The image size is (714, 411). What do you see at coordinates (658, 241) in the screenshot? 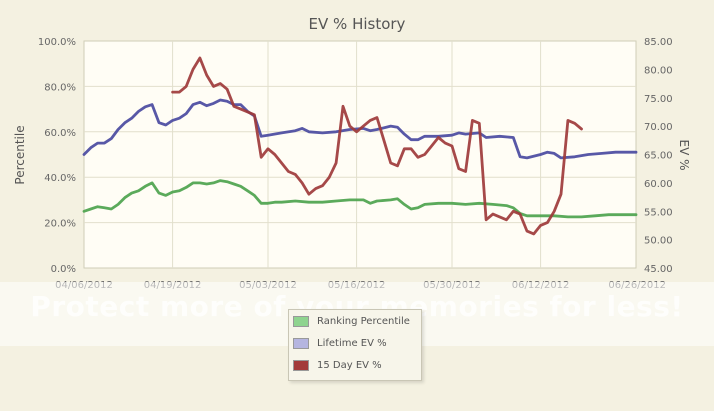
I see `y2-tick-label: 50.00` at bounding box center [658, 241].